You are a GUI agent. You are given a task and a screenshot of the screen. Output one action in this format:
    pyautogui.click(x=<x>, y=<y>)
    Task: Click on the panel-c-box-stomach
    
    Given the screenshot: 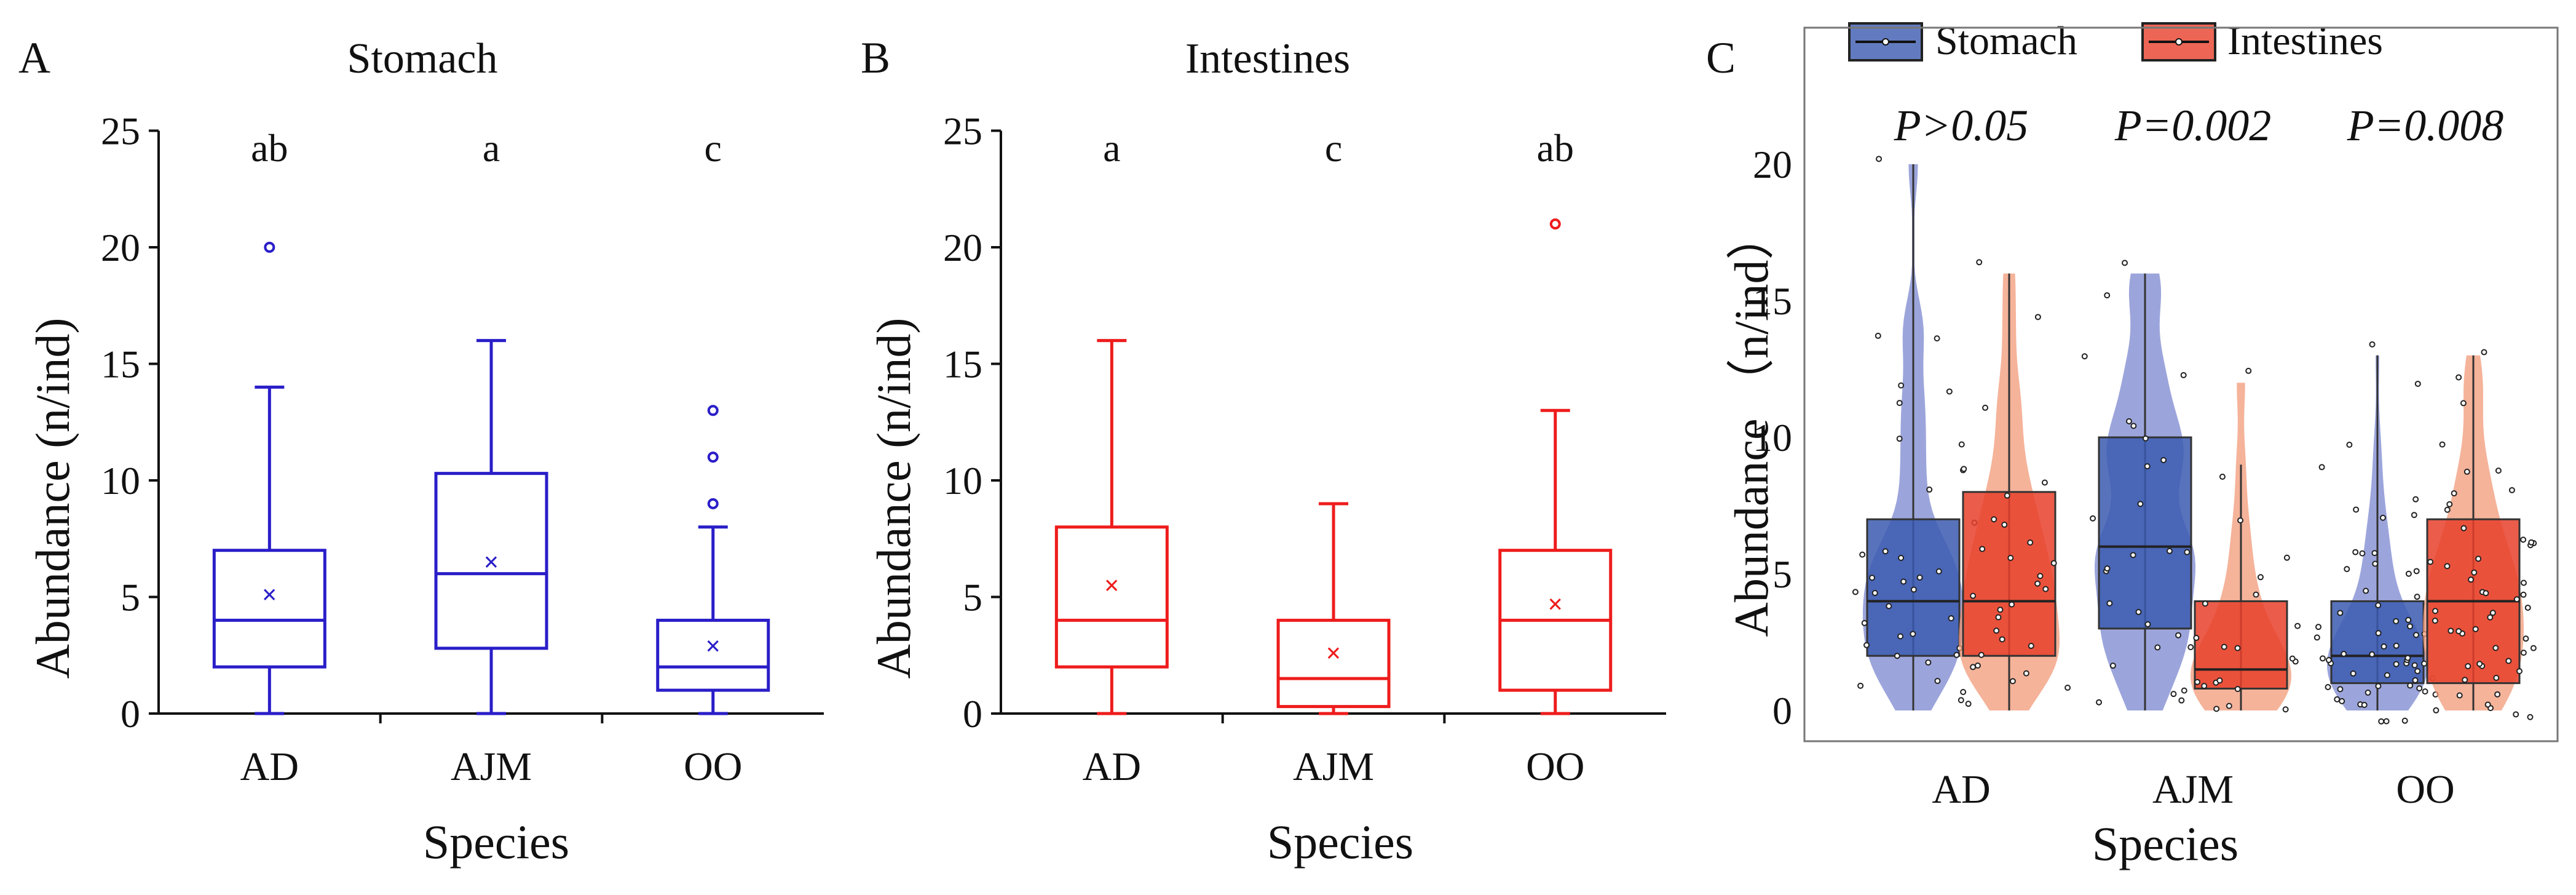 What is the action you would take?
    pyautogui.click(x=2377, y=643)
    